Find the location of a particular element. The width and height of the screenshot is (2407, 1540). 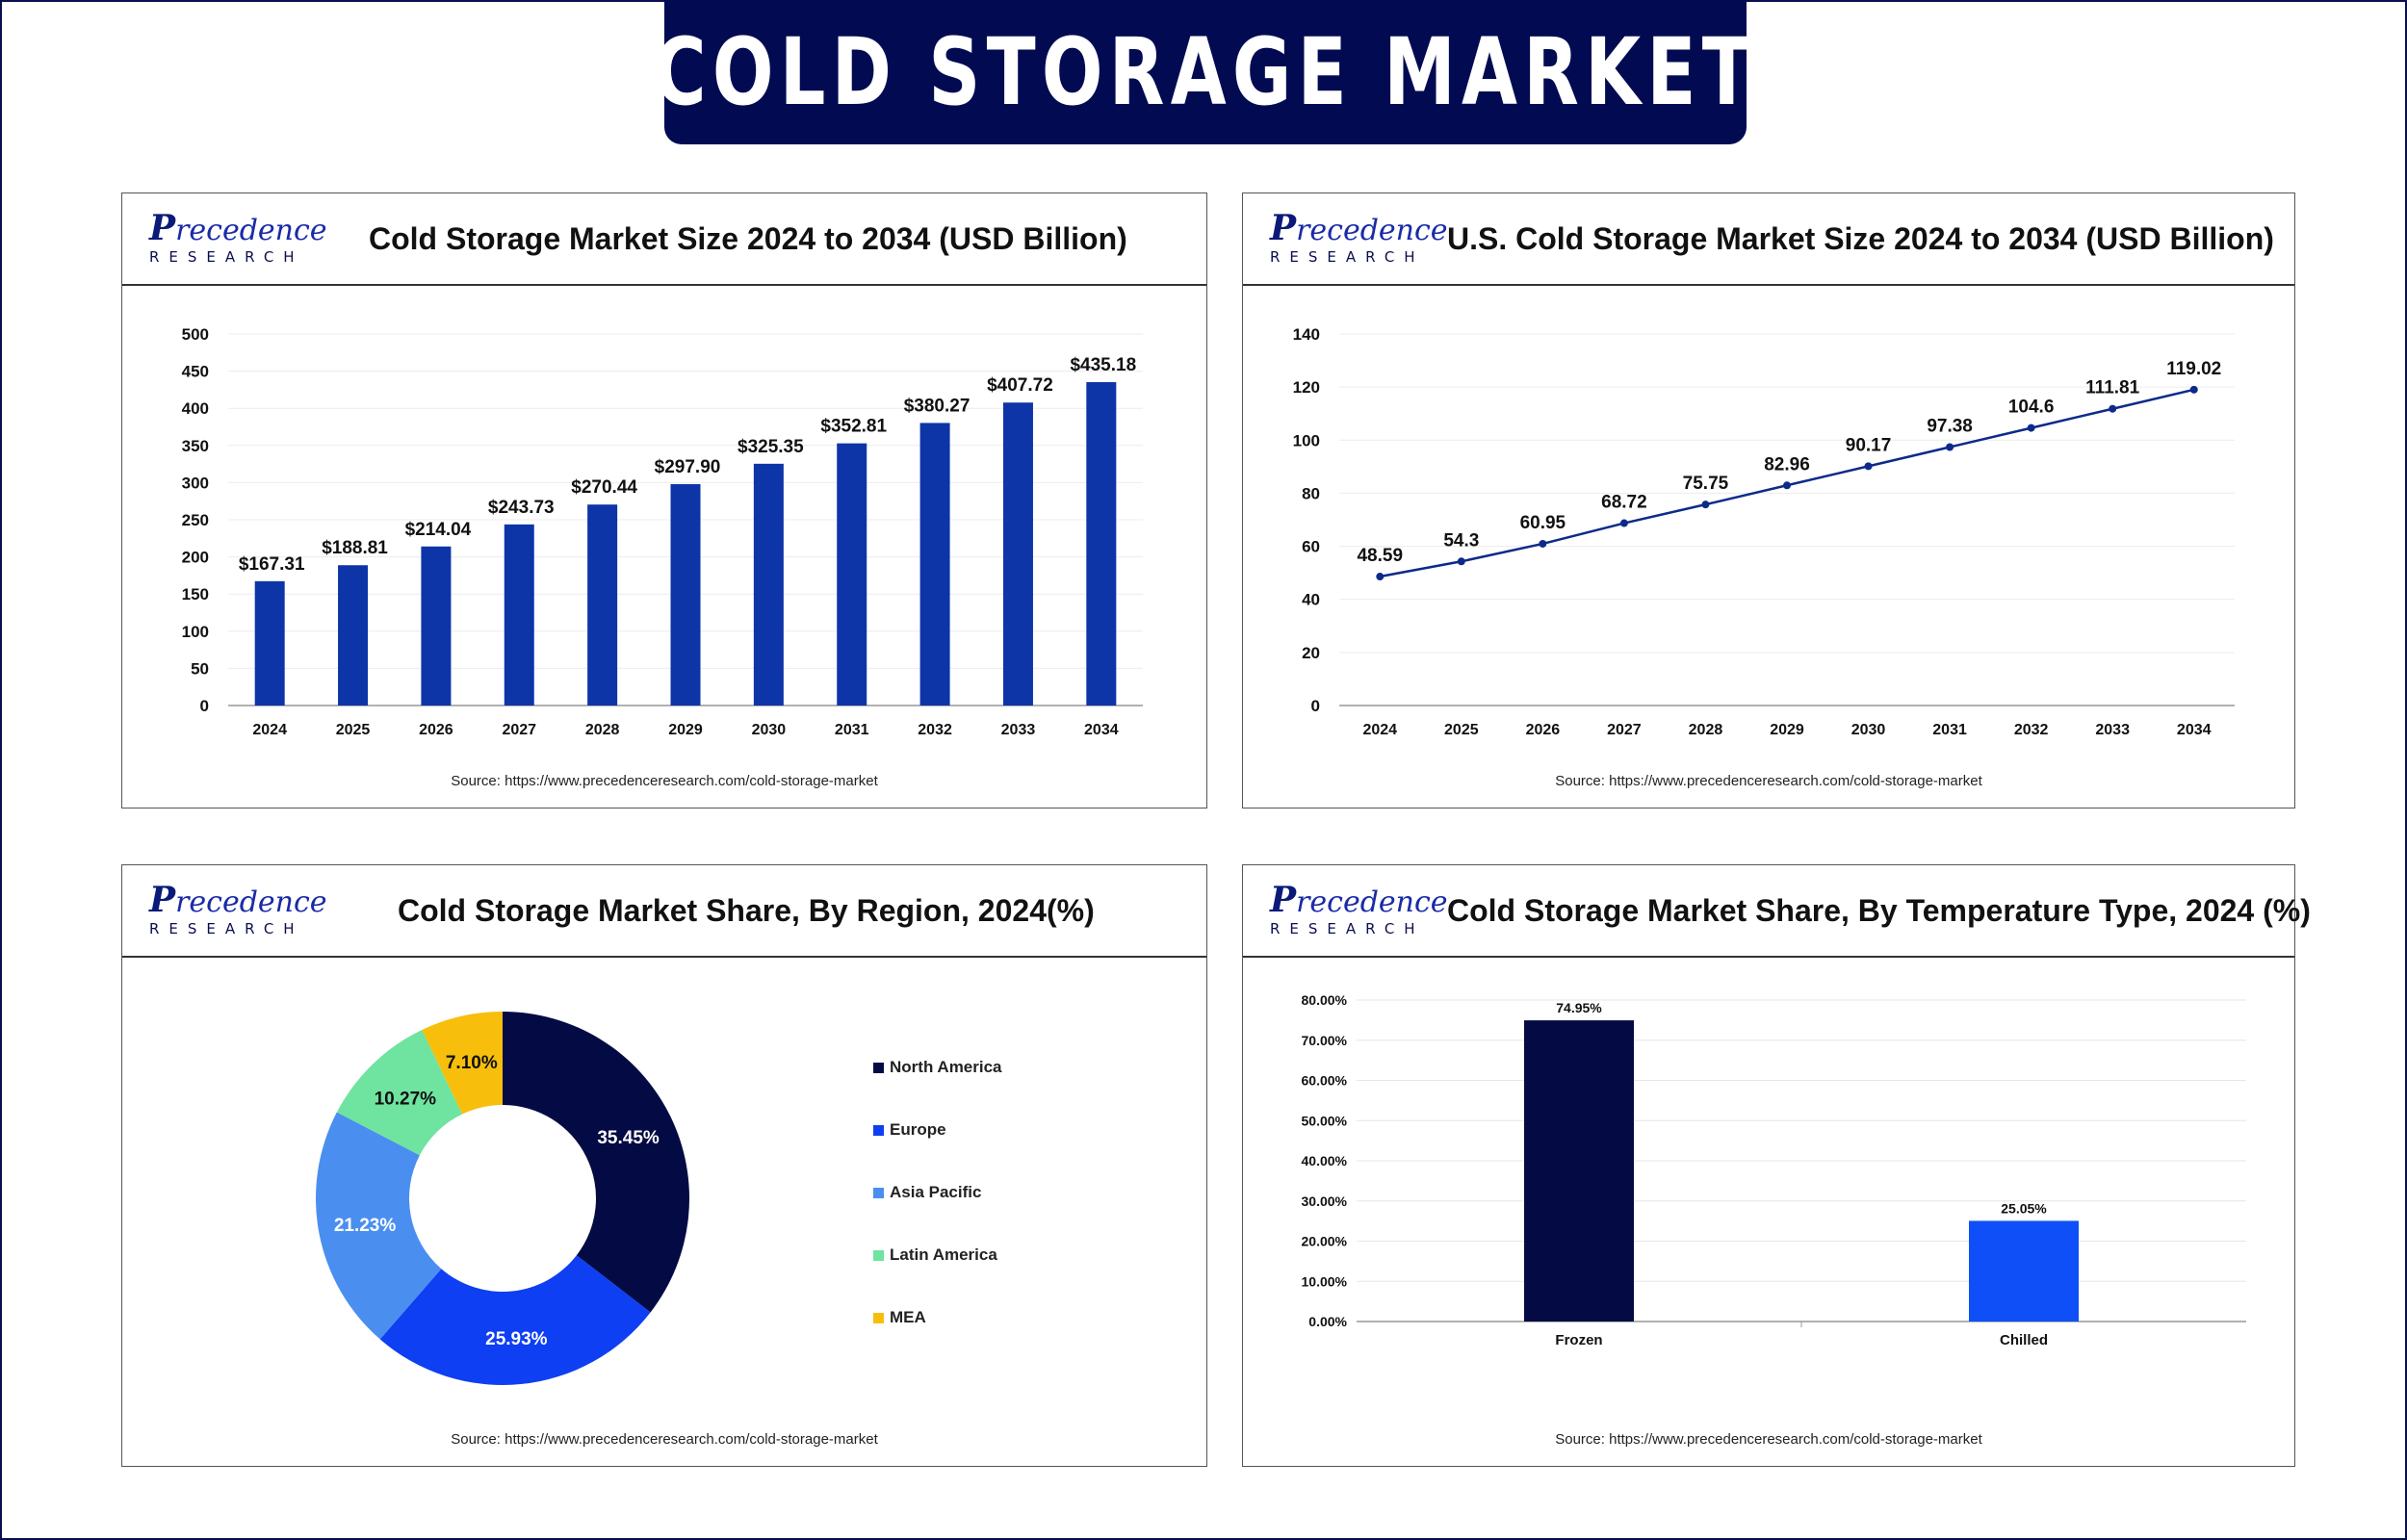

y-tick-label: 70.00% is located at coordinates (1325, 1040).